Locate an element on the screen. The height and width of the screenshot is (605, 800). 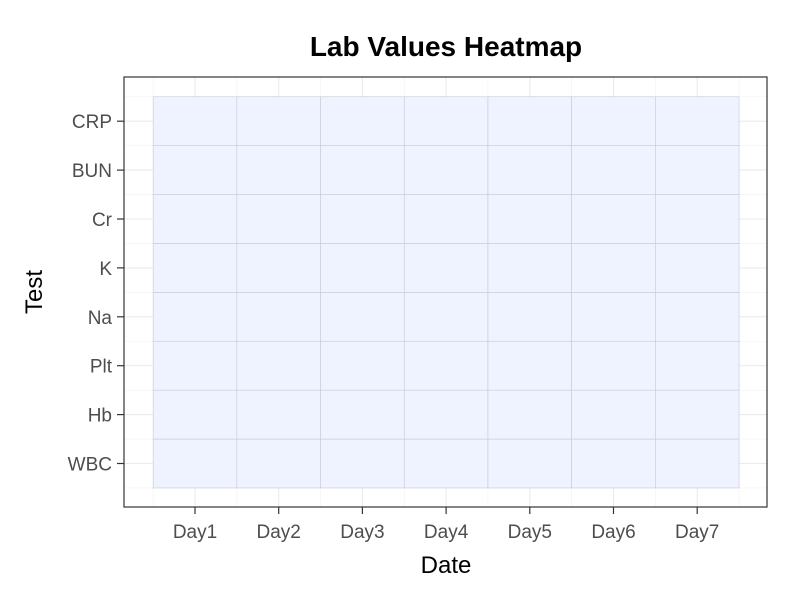
x-tick-label-day7: Day7 is located at coordinates (697, 532).